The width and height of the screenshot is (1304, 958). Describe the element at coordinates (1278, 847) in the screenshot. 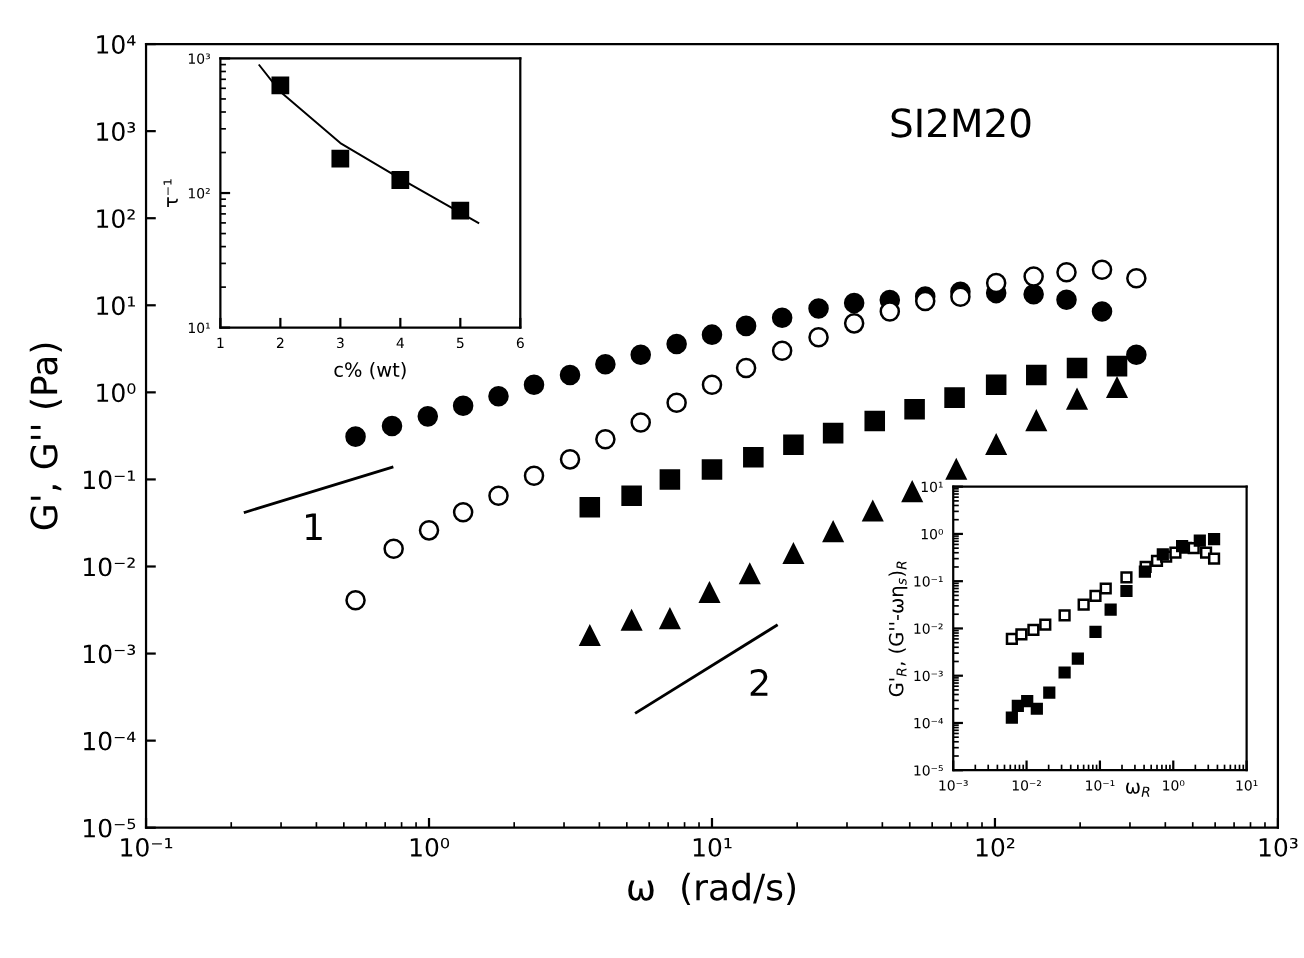

I see `x-tick-label: 10³` at that location.